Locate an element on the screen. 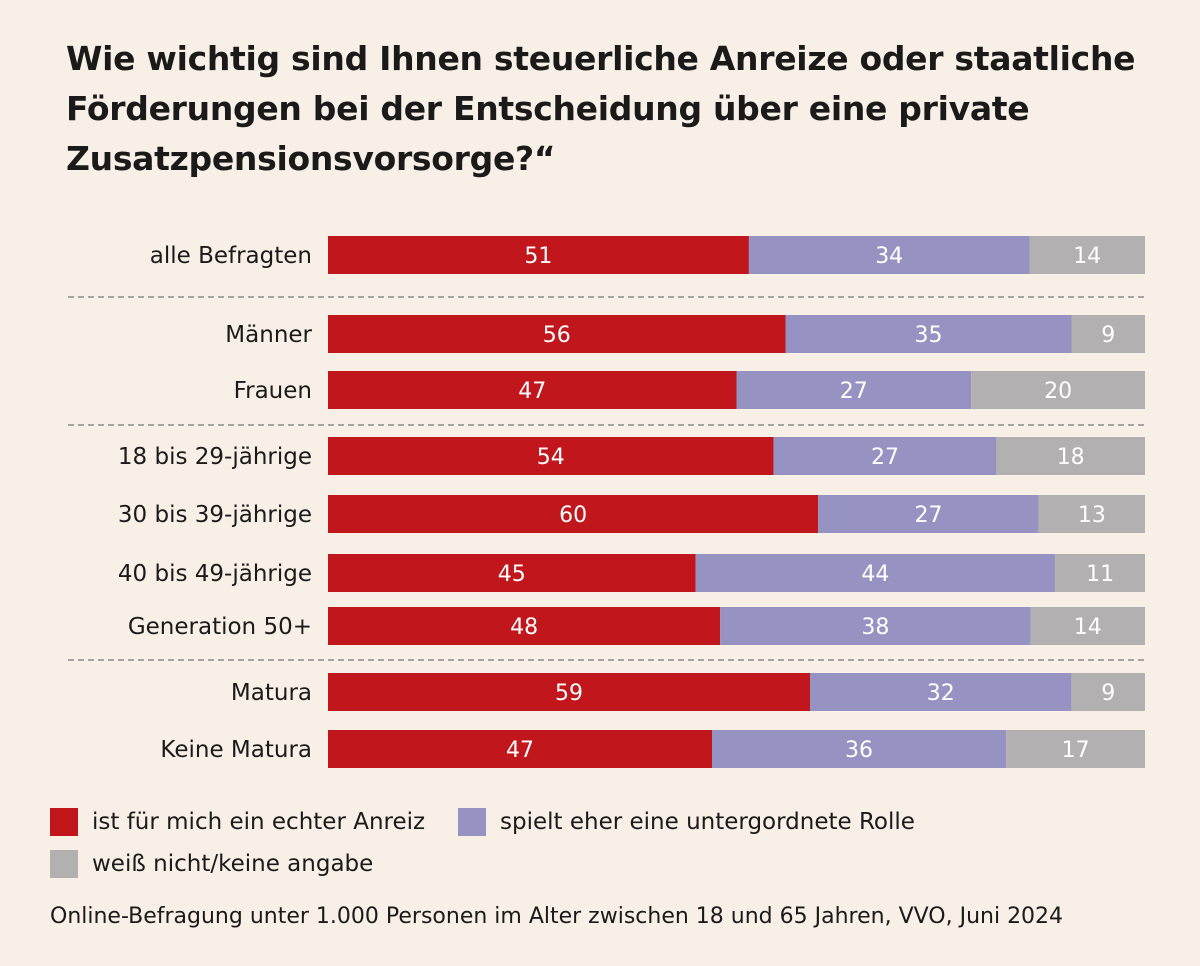 This screenshot has width=1200, height=966. bar-frauen-s2 is located at coordinates (854, 390).